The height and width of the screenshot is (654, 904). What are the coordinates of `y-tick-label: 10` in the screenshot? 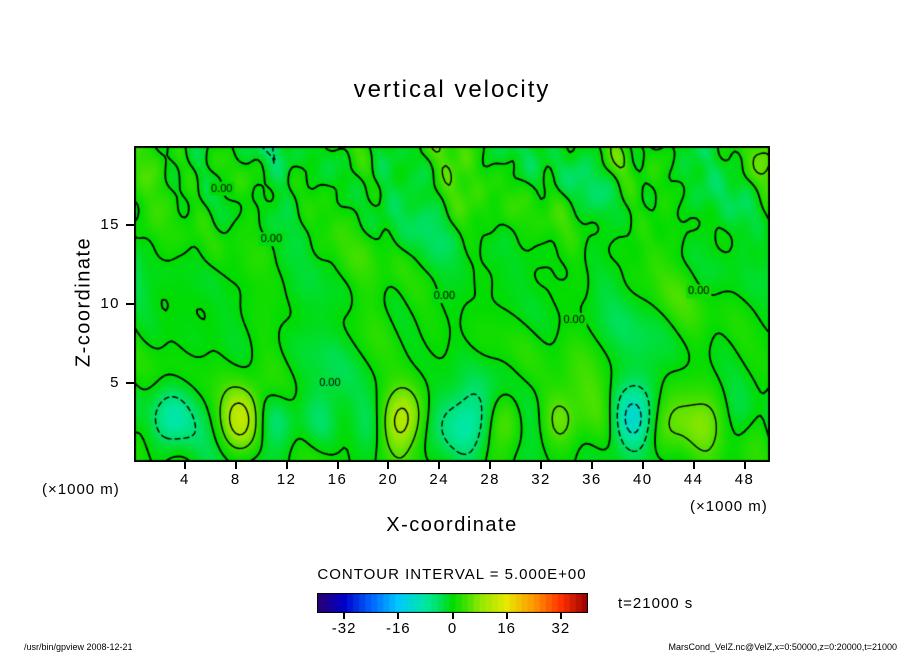 It's located at (110, 303).